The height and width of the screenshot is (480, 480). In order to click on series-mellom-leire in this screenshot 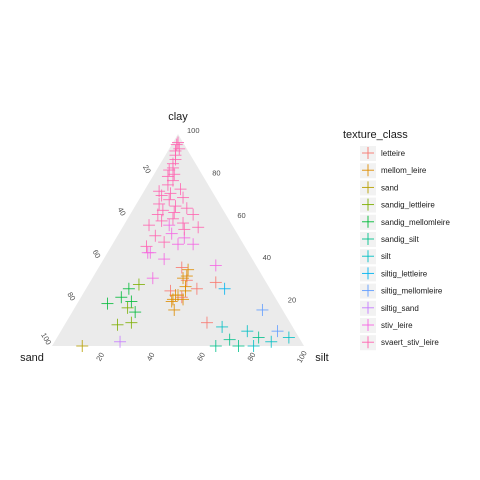, I will do `click(180, 289)`.